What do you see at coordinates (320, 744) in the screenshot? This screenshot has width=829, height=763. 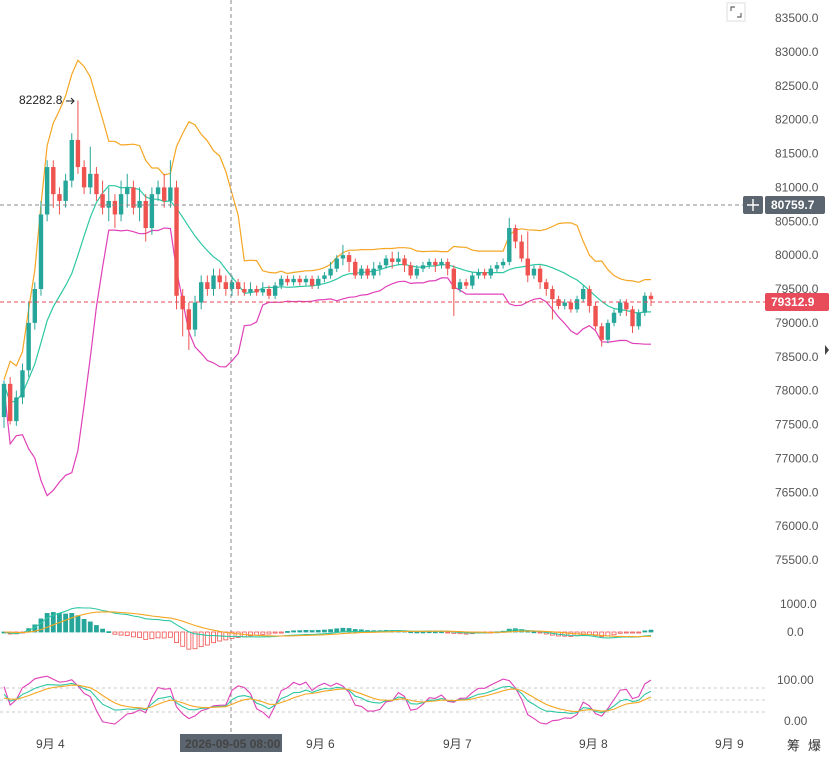 I see `time-tick-label: 9月 6` at bounding box center [320, 744].